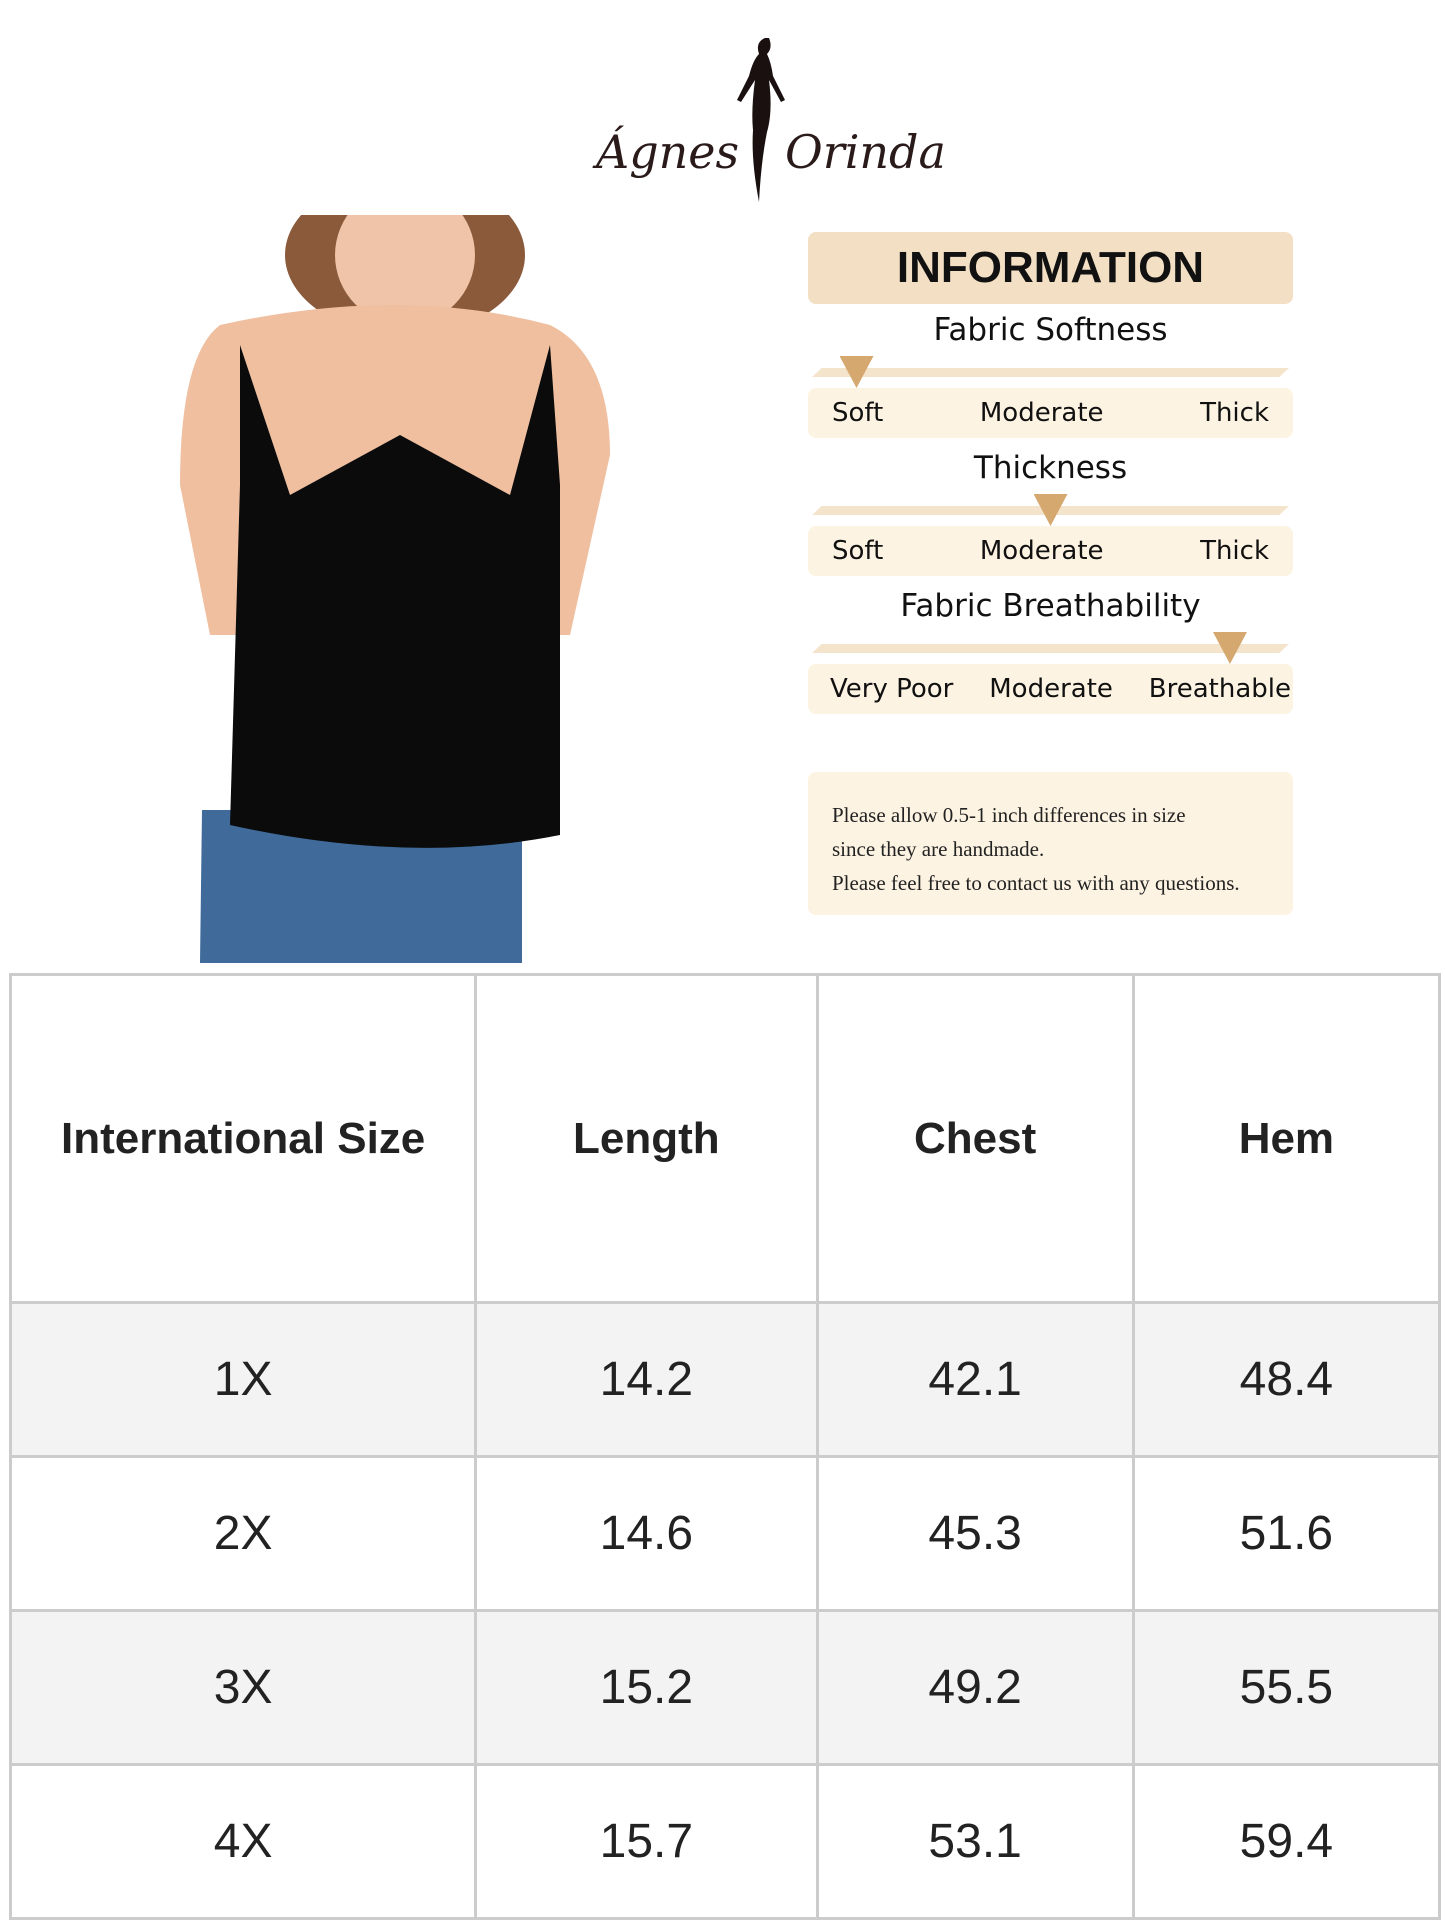 The width and height of the screenshot is (1445, 1927). Describe the element at coordinates (243, 1138) in the screenshot. I see `header-international-size: International Size` at that location.